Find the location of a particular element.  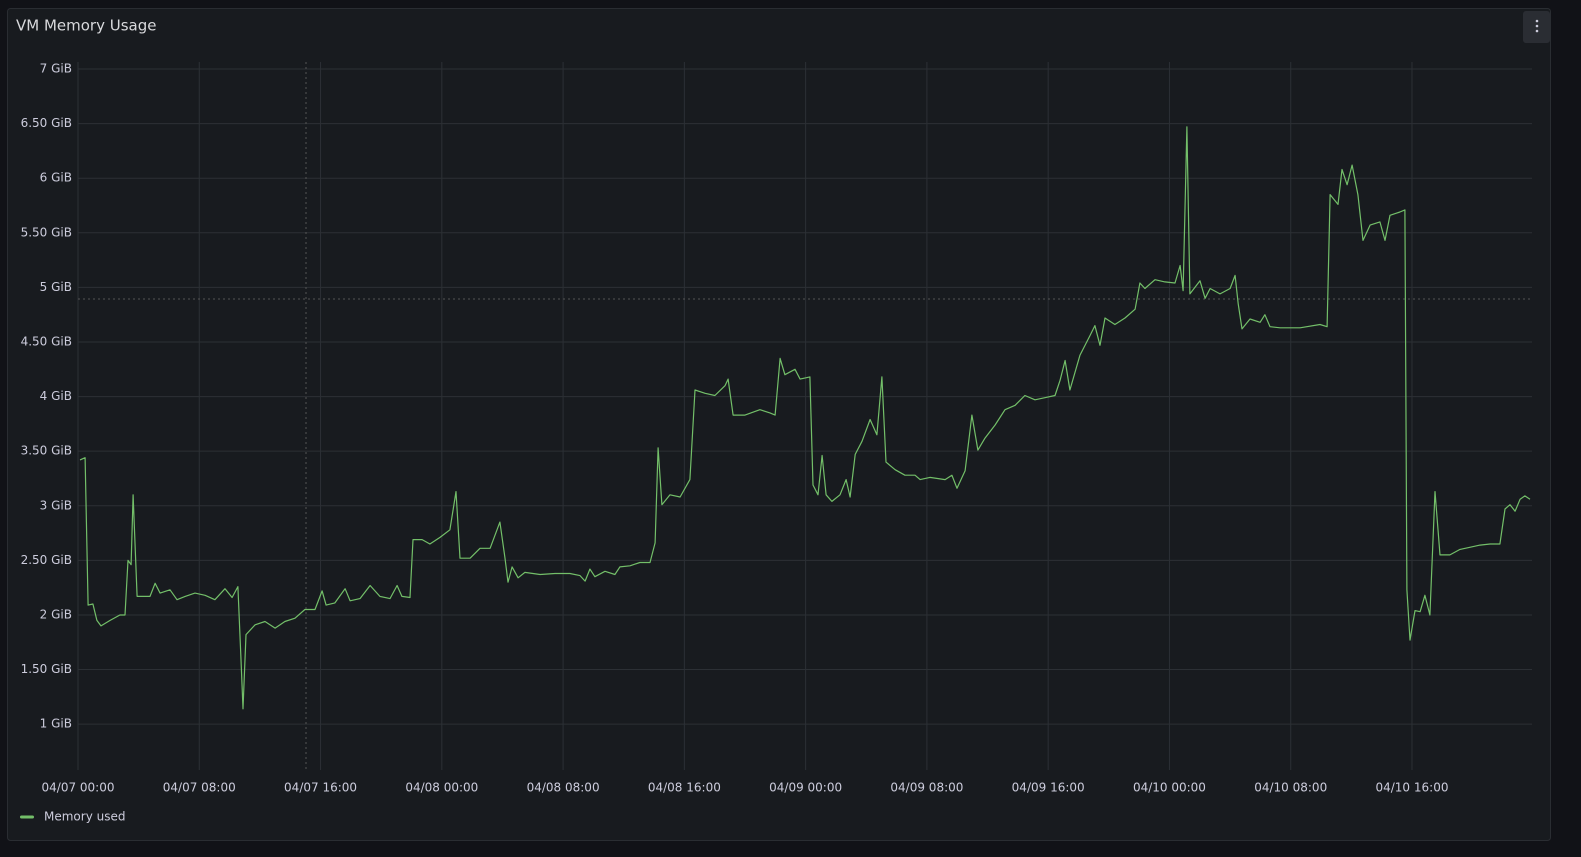

x-tick-label: 04/07 08:00 is located at coordinates (199, 788).